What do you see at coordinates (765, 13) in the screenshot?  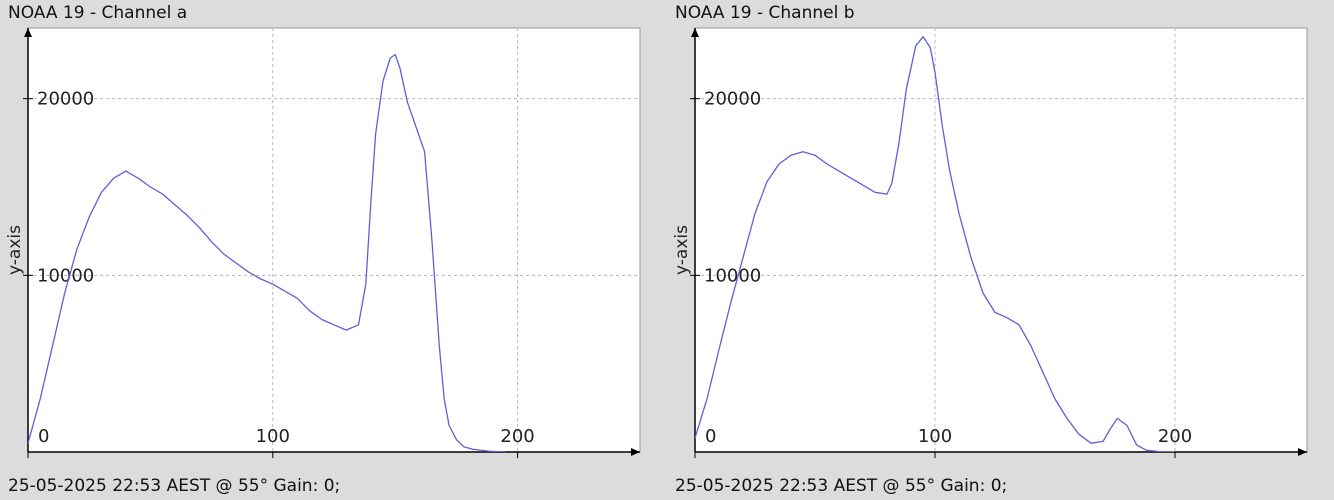 I see `chart-title: NOAA 19 - Channel b` at bounding box center [765, 13].